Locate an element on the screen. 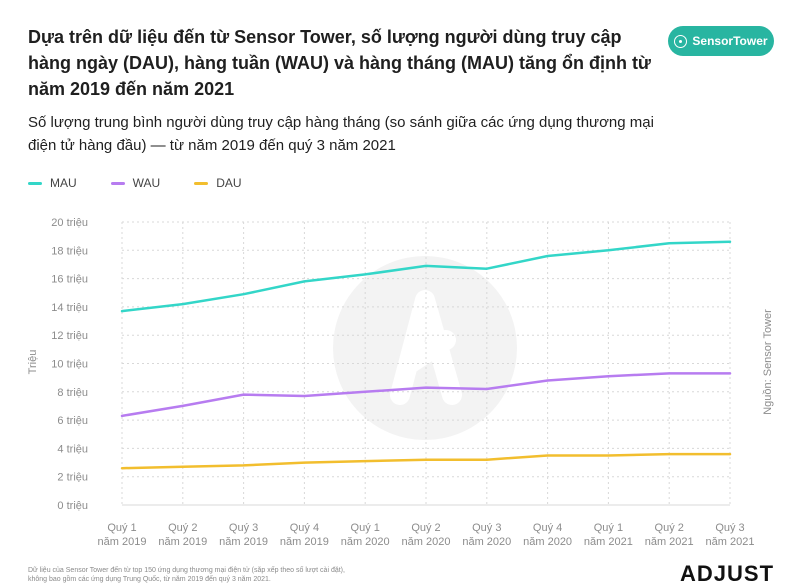 This screenshot has height=586, width=800. y-tick-label: 14 triệu is located at coordinates (69, 308).